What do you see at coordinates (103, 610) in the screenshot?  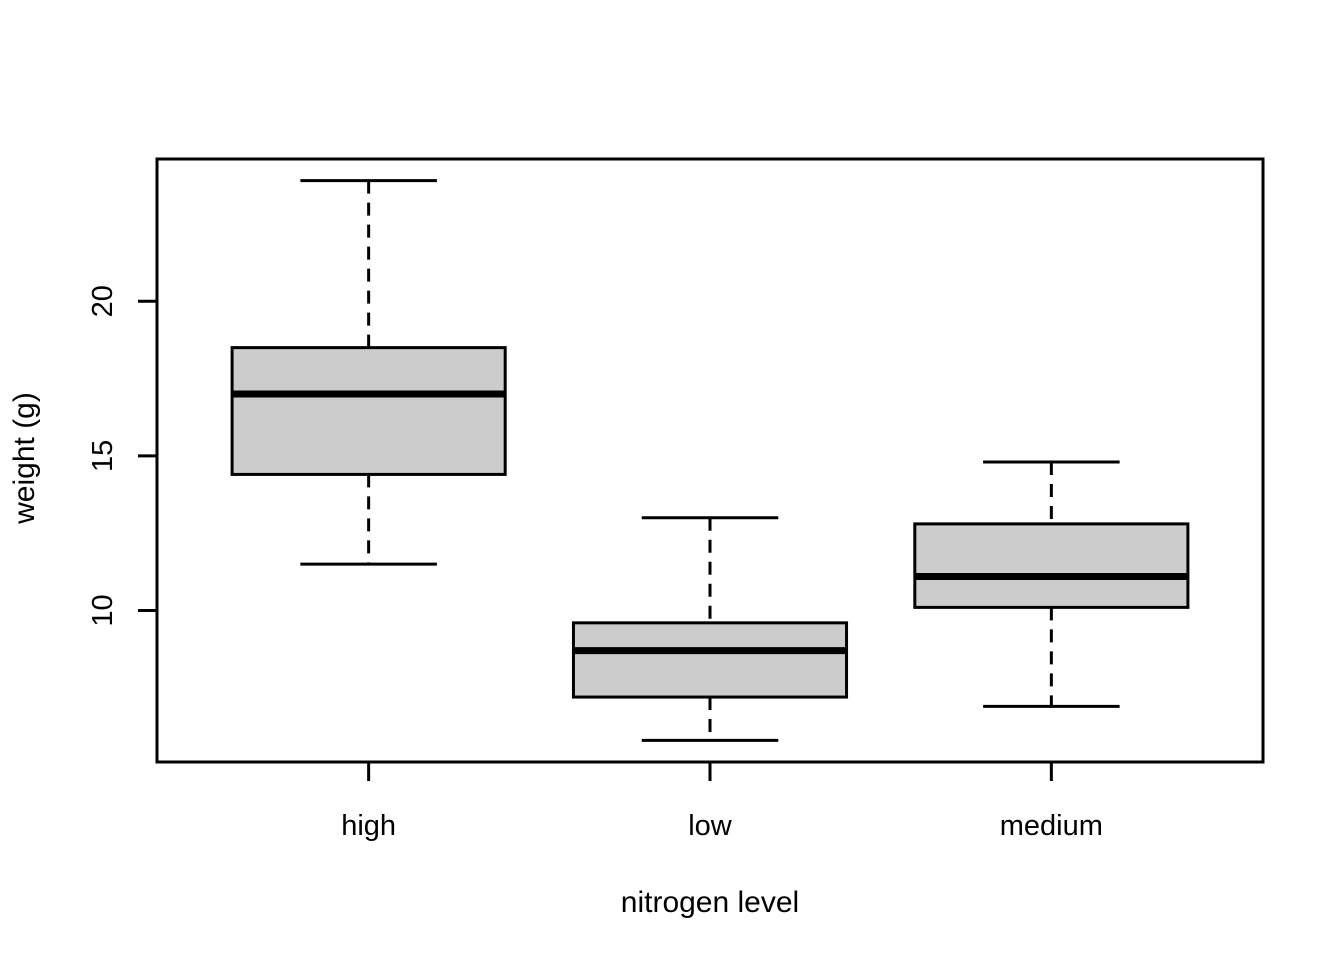 I see `y-tick-label-10: 10` at bounding box center [103, 610].